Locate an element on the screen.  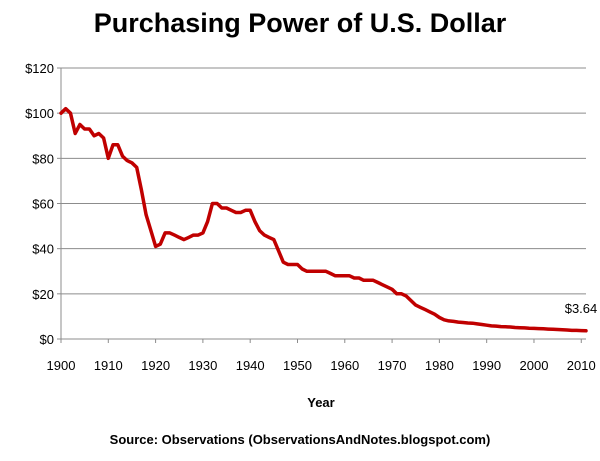
x-tick-label: 1980 is located at coordinates (439, 365).